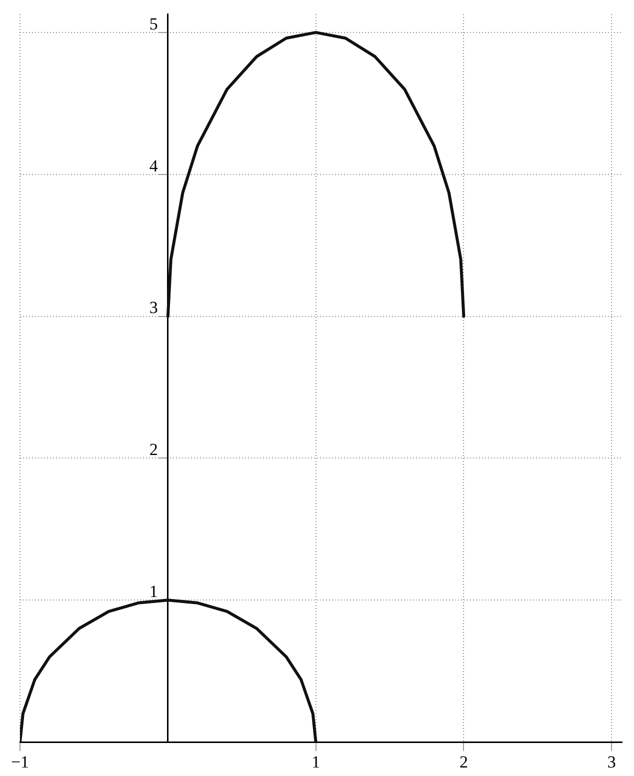 This screenshot has height=776, width=634. I want to click on x-tick-label: 2, so click(463, 762).